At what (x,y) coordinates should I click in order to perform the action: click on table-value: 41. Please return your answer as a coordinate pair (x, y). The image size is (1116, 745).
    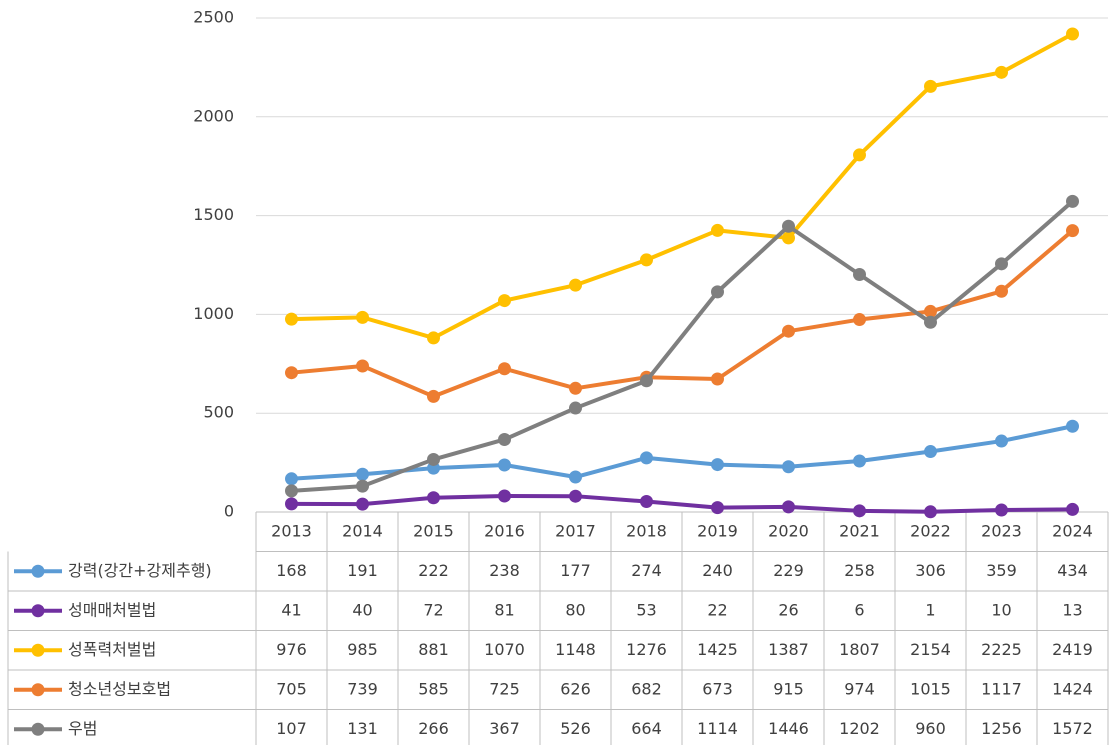
    Looking at the image, I should click on (291, 609).